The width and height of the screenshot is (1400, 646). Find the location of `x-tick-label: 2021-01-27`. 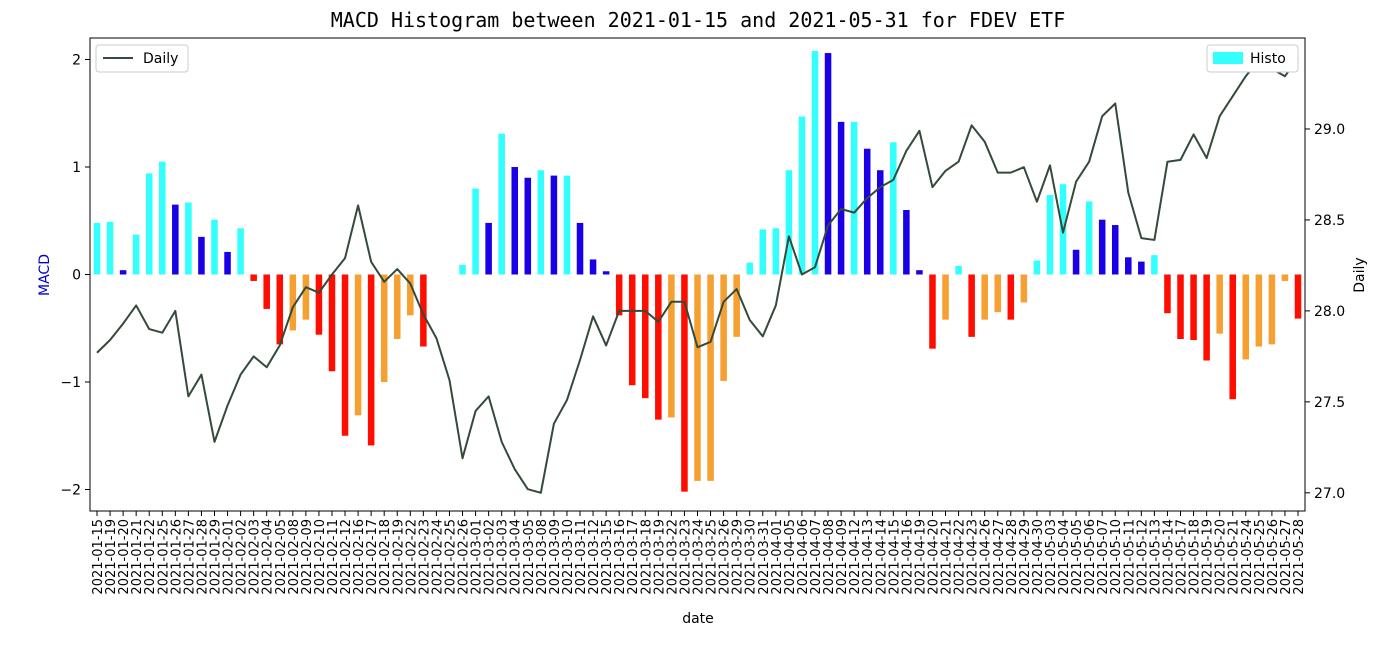

x-tick-label: 2021-01-27 is located at coordinates (189, 557).